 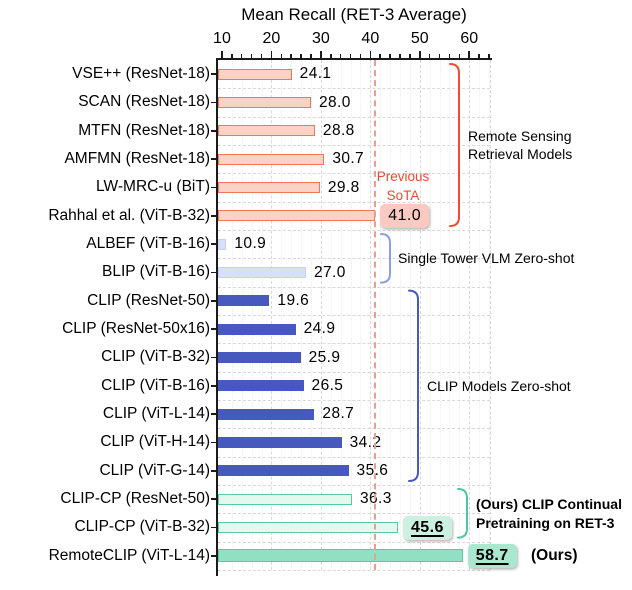 I want to click on row-label: Rahhal et al. (ViT-B-32), so click(x=129, y=215).